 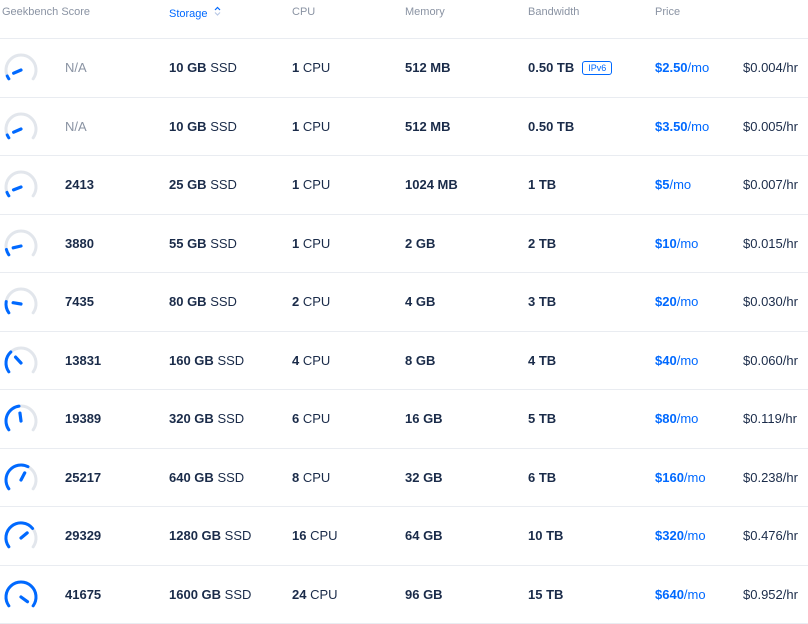 I want to click on geekbench-score: 13831, so click(x=83, y=360).